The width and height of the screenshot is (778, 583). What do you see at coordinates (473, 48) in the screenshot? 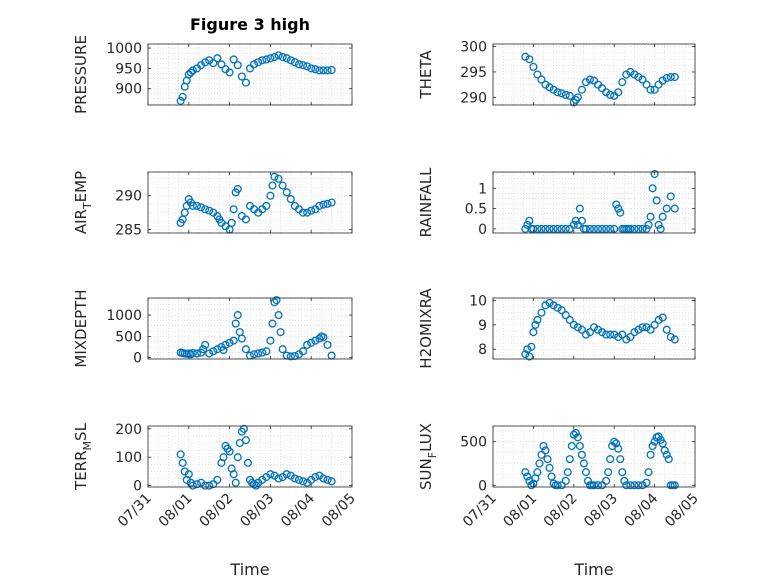
I see `y-tick-label: 300` at bounding box center [473, 48].